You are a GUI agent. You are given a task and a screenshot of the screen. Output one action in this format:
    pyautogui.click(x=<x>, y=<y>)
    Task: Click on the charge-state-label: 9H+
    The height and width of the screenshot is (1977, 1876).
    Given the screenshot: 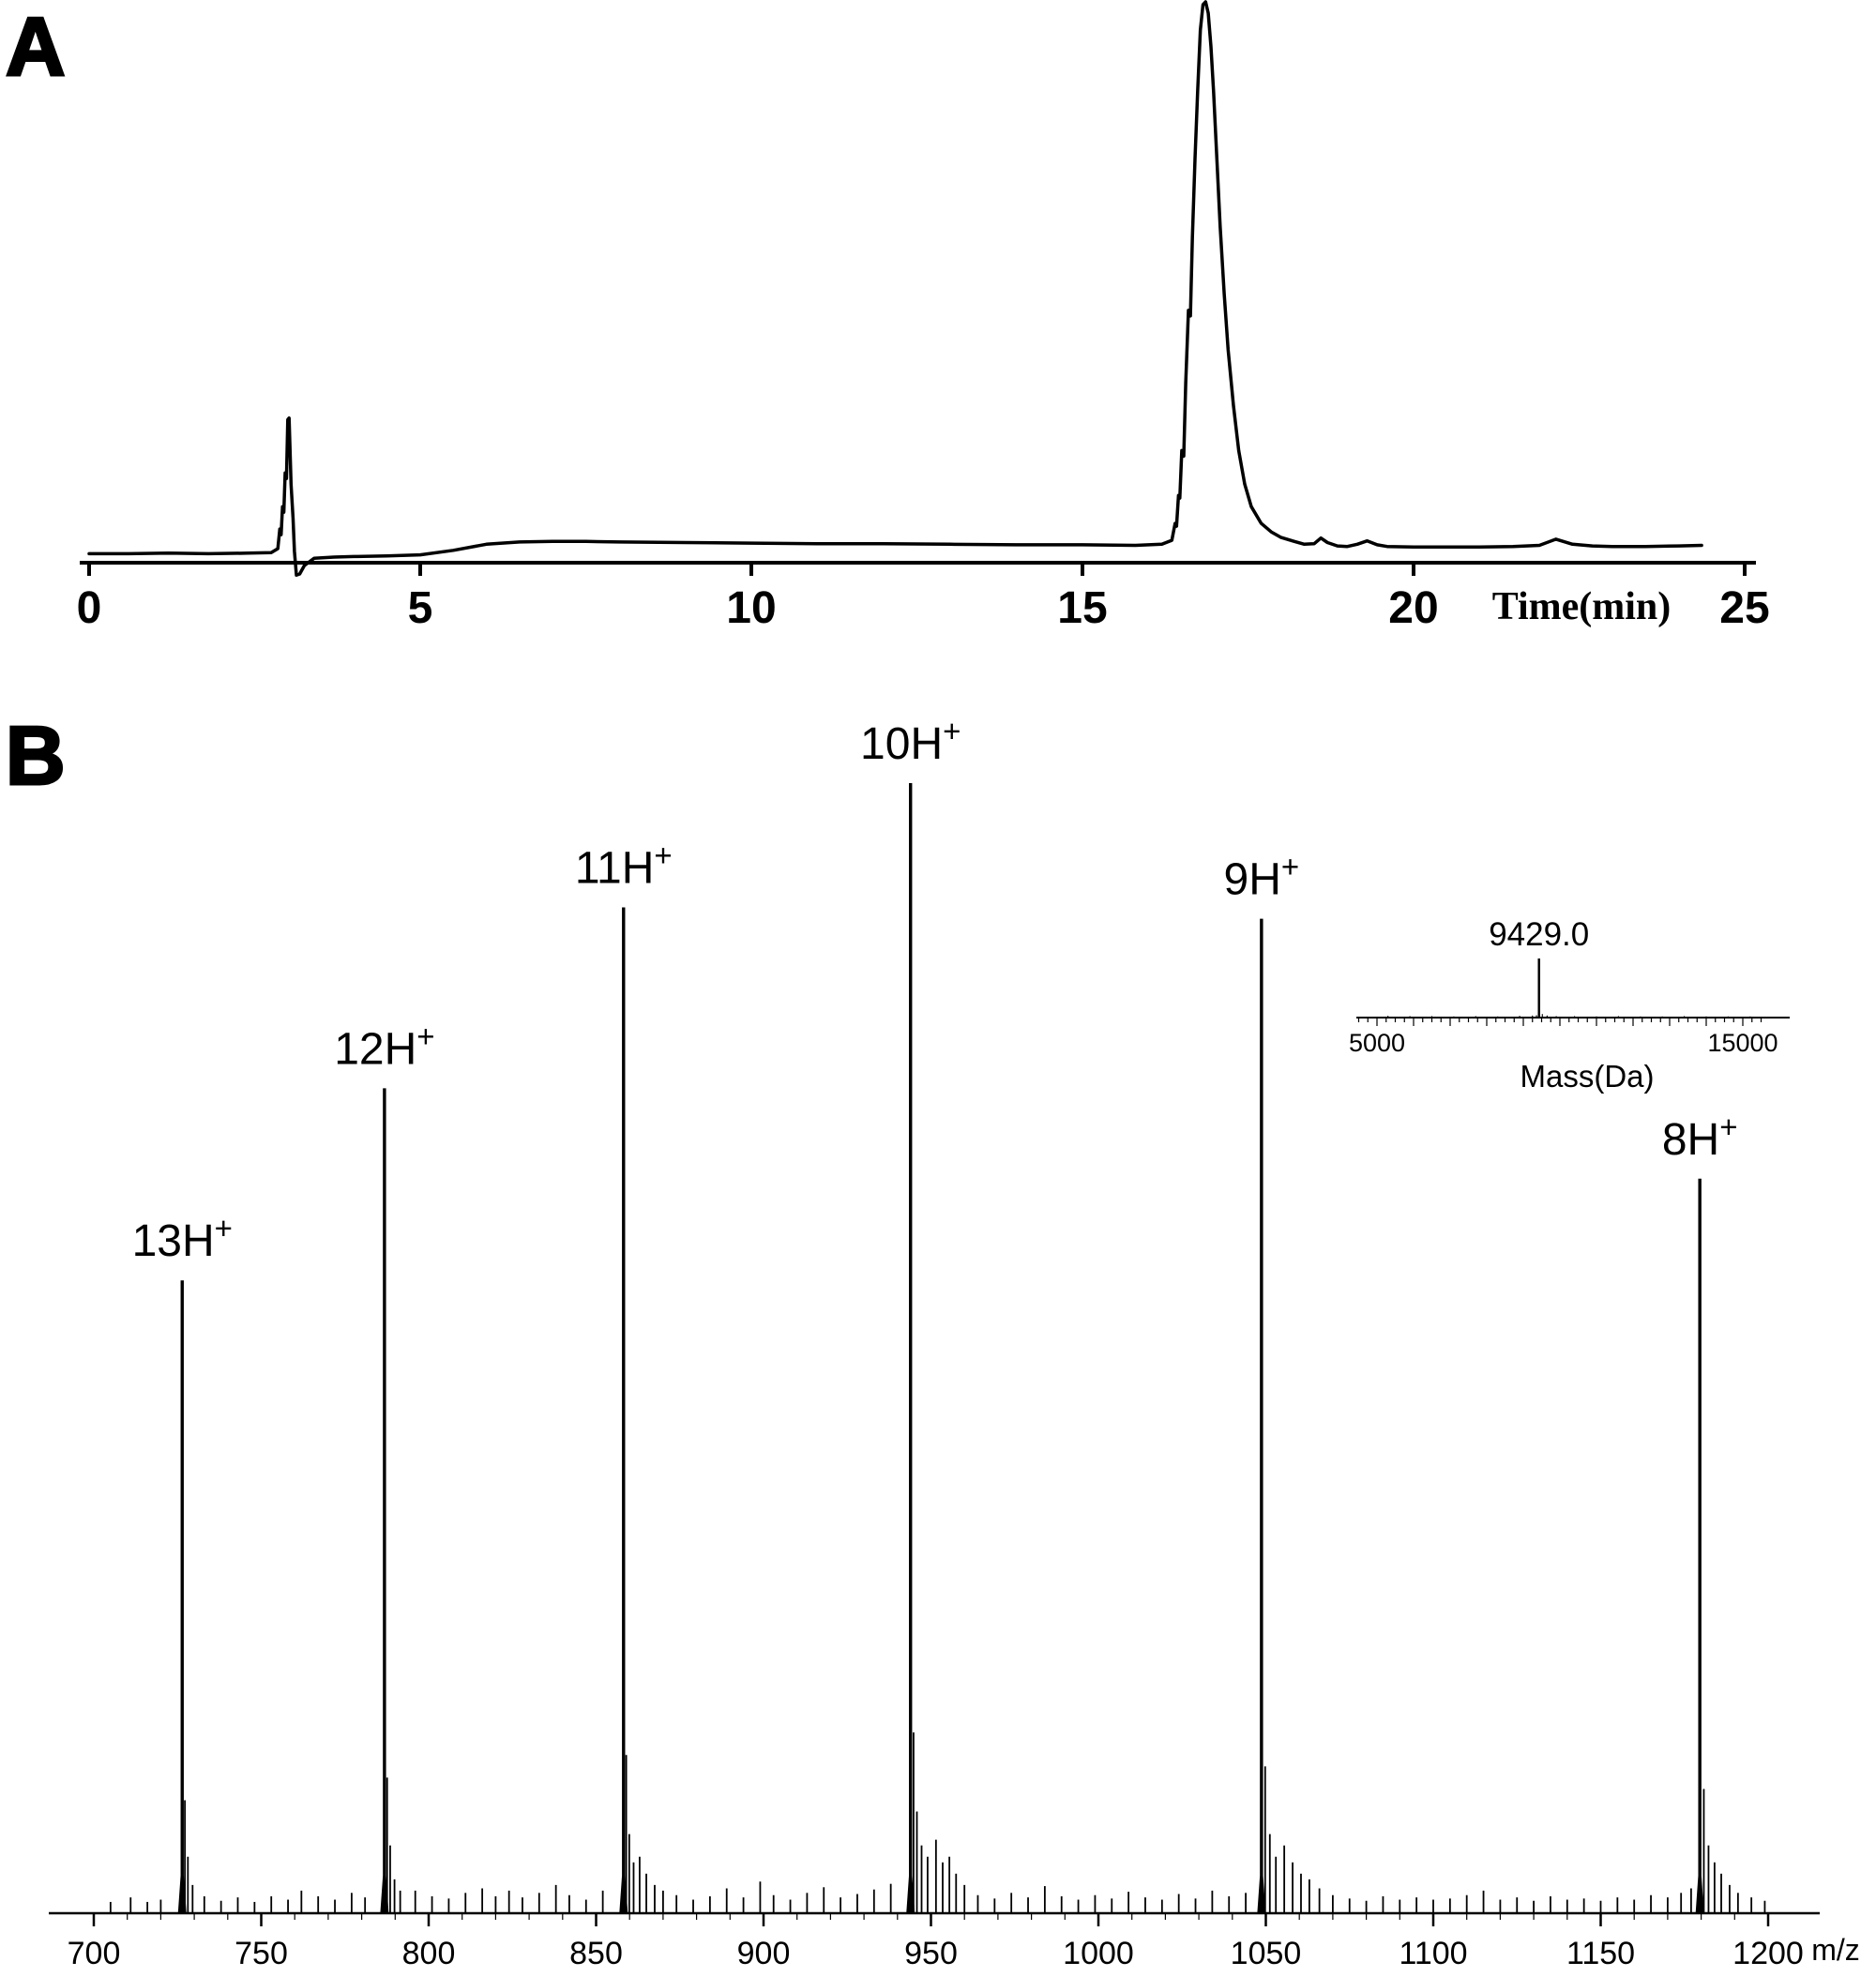 What is the action you would take?
    pyautogui.click(x=1262, y=877)
    